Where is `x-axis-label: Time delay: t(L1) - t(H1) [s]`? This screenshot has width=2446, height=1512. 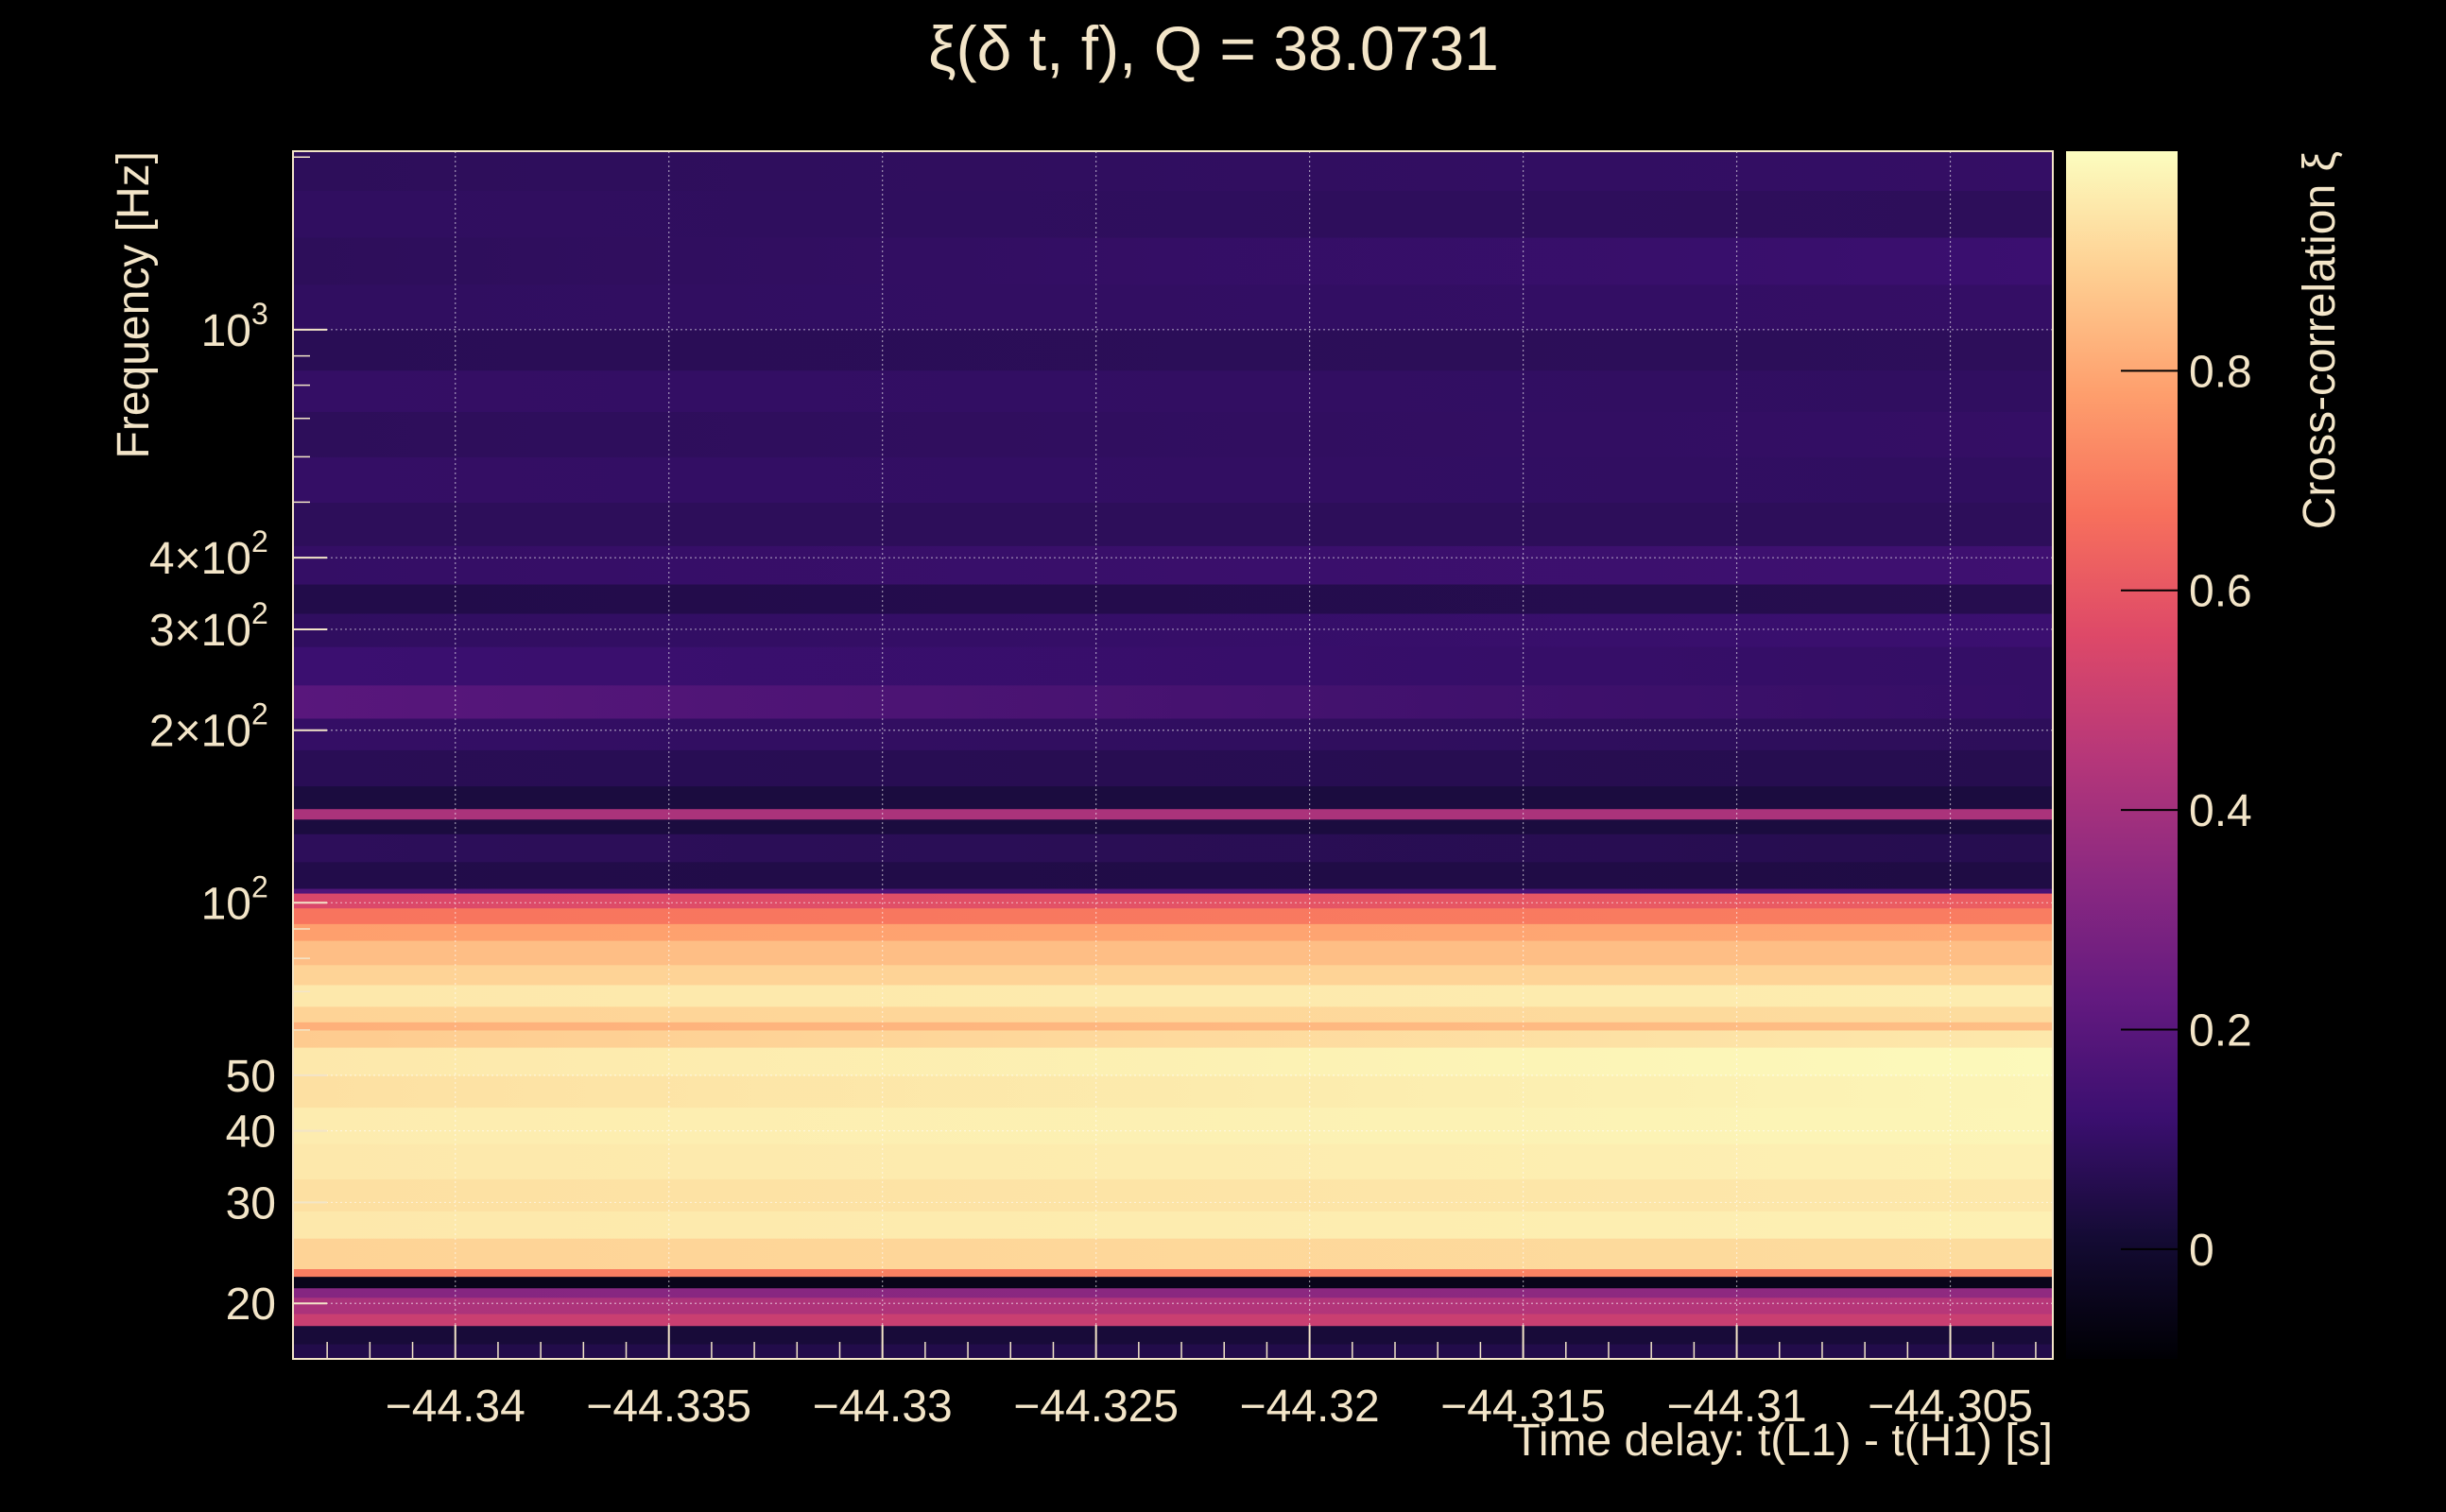
x-axis-label: Time delay: t(L1) - t(H1) [s] is located at coordinates (1782, 1441).